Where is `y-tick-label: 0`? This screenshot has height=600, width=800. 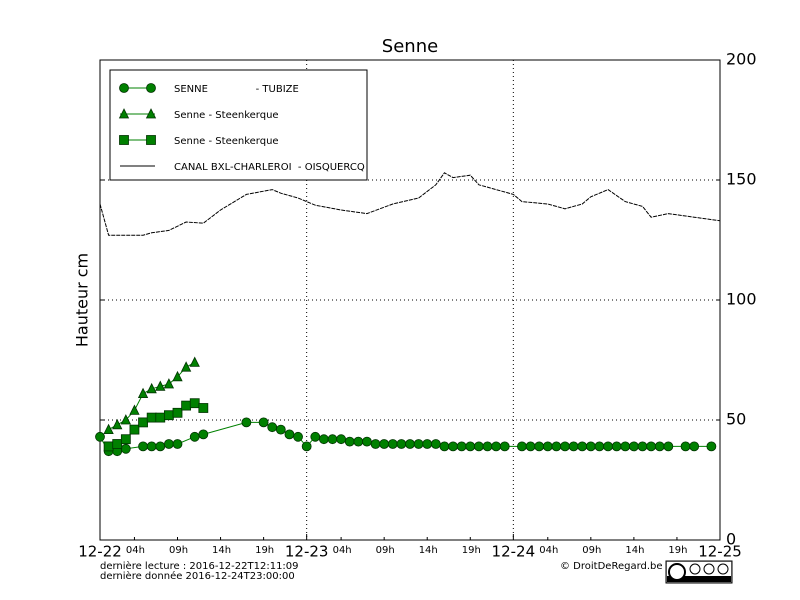 y-tick-label: 0 is located at coordinates (731, 539).